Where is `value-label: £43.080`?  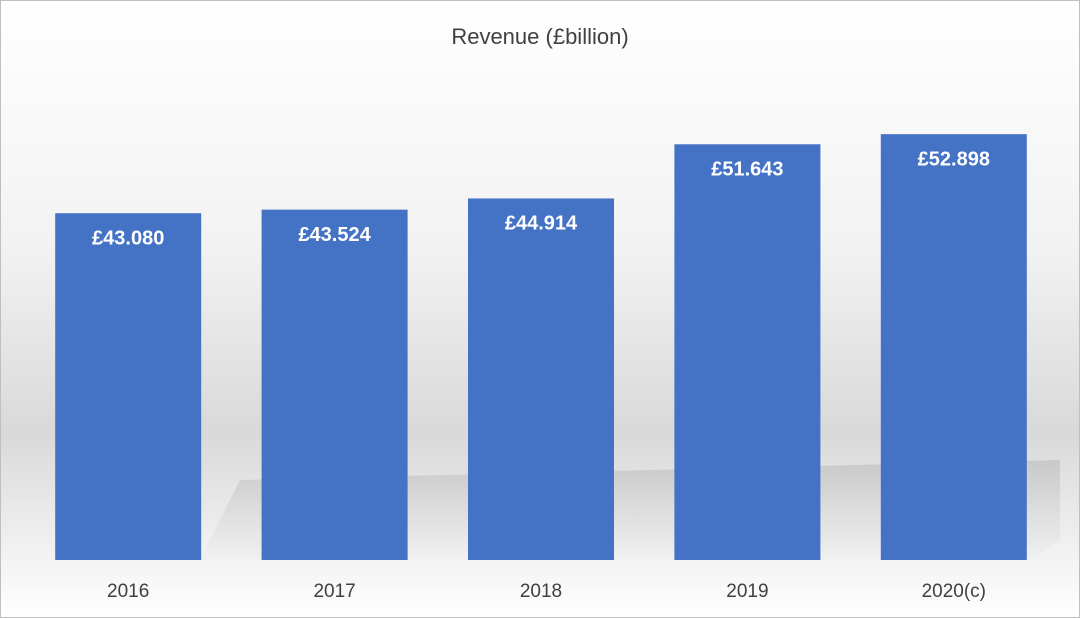
value-label: £43.080 is located at coordinates (128, 238).